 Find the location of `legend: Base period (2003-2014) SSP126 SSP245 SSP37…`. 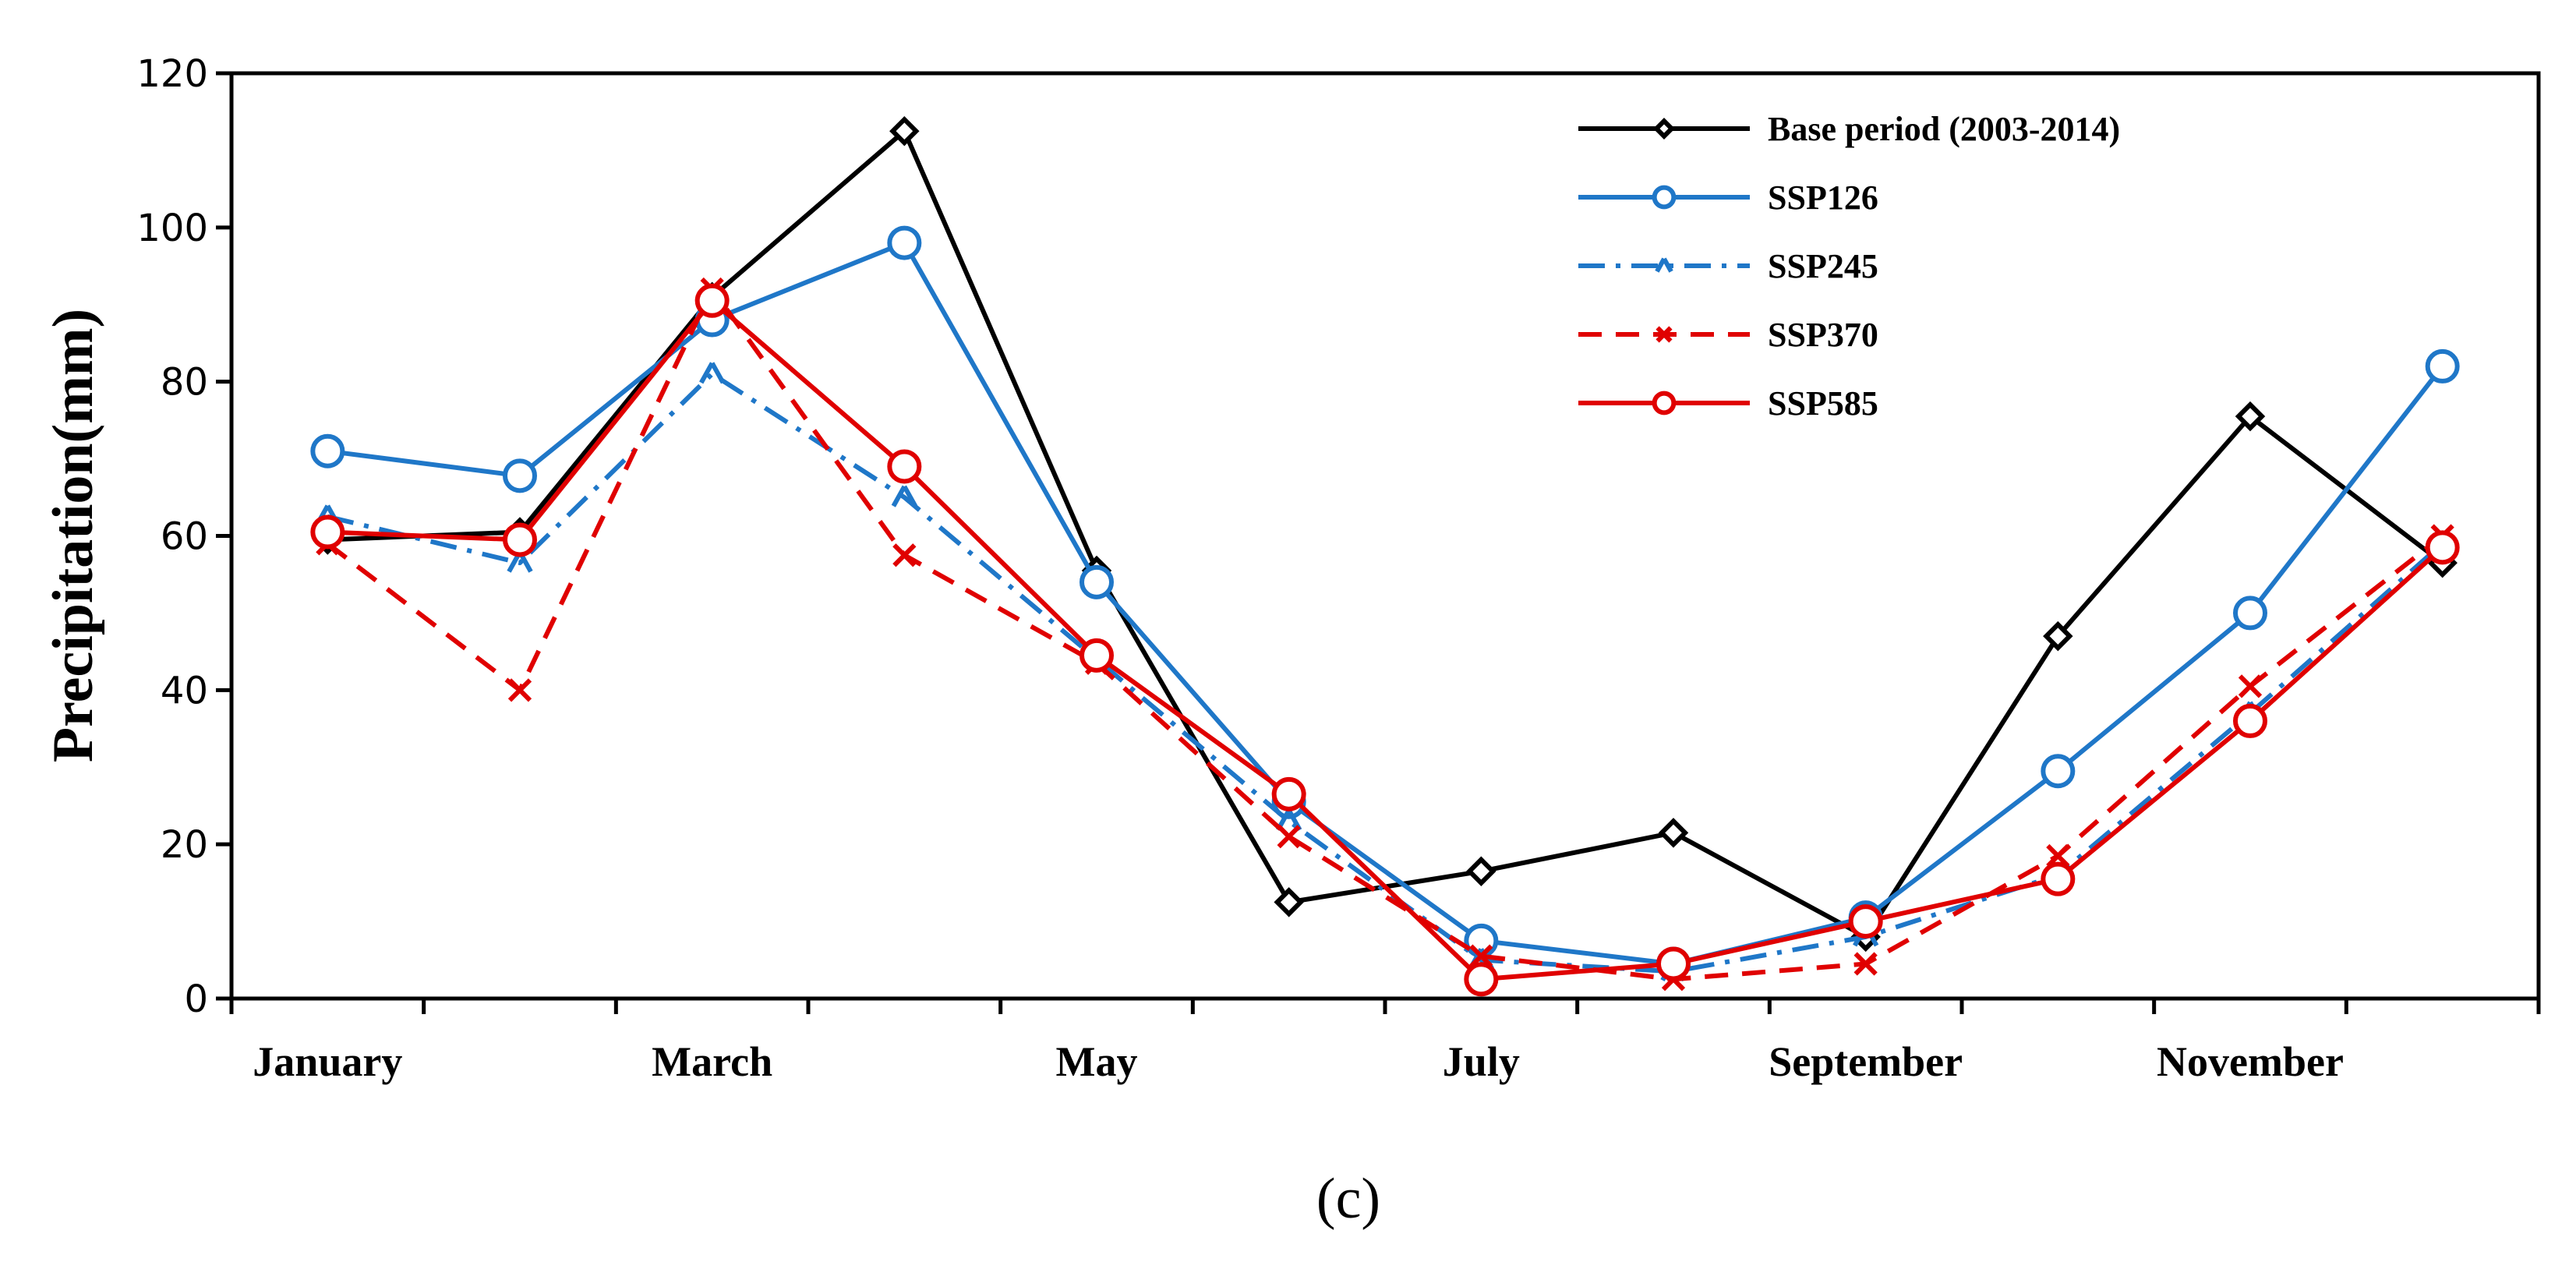

legend: Base period (2003-2014) SSP126 SSP245 SSP37… is located at coordinates (1849, 266).